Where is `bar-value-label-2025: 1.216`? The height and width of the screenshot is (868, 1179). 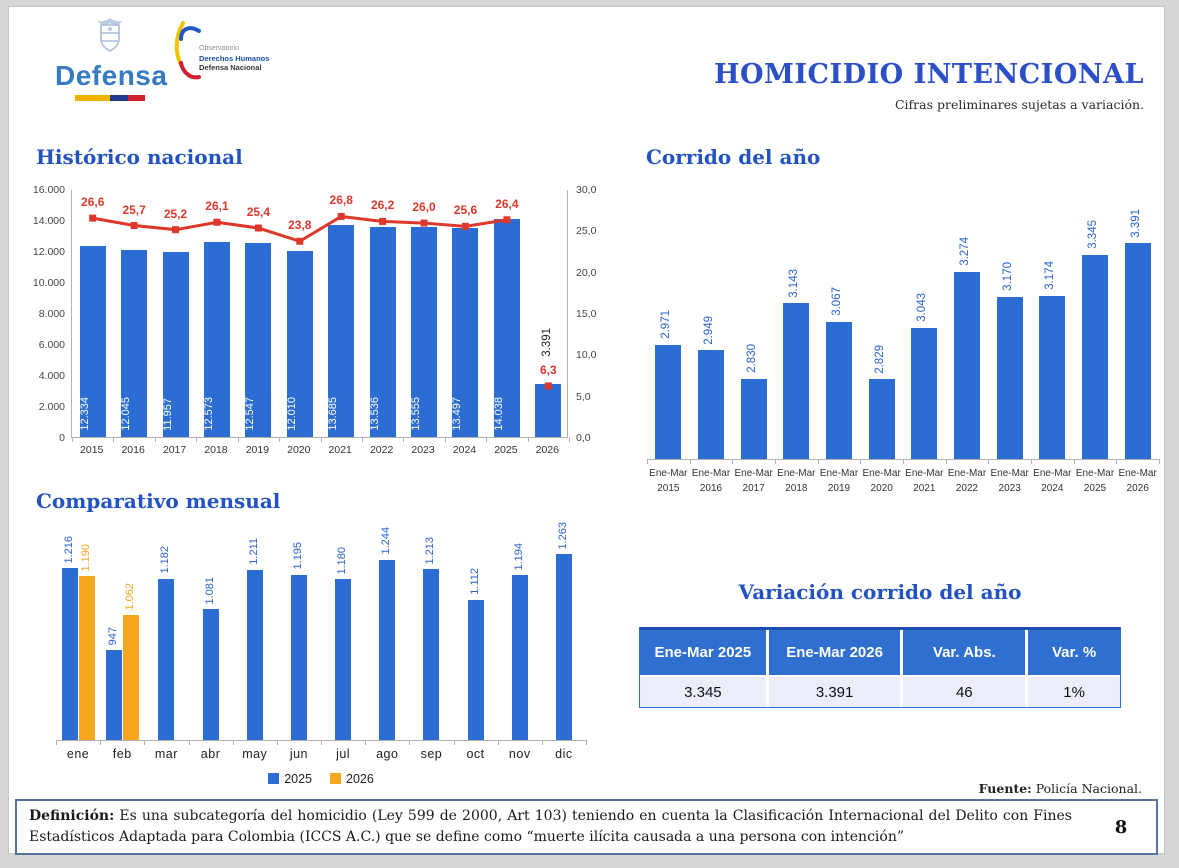
bar-value-label-2025: 1.216 is located at coordinates (68, 549).